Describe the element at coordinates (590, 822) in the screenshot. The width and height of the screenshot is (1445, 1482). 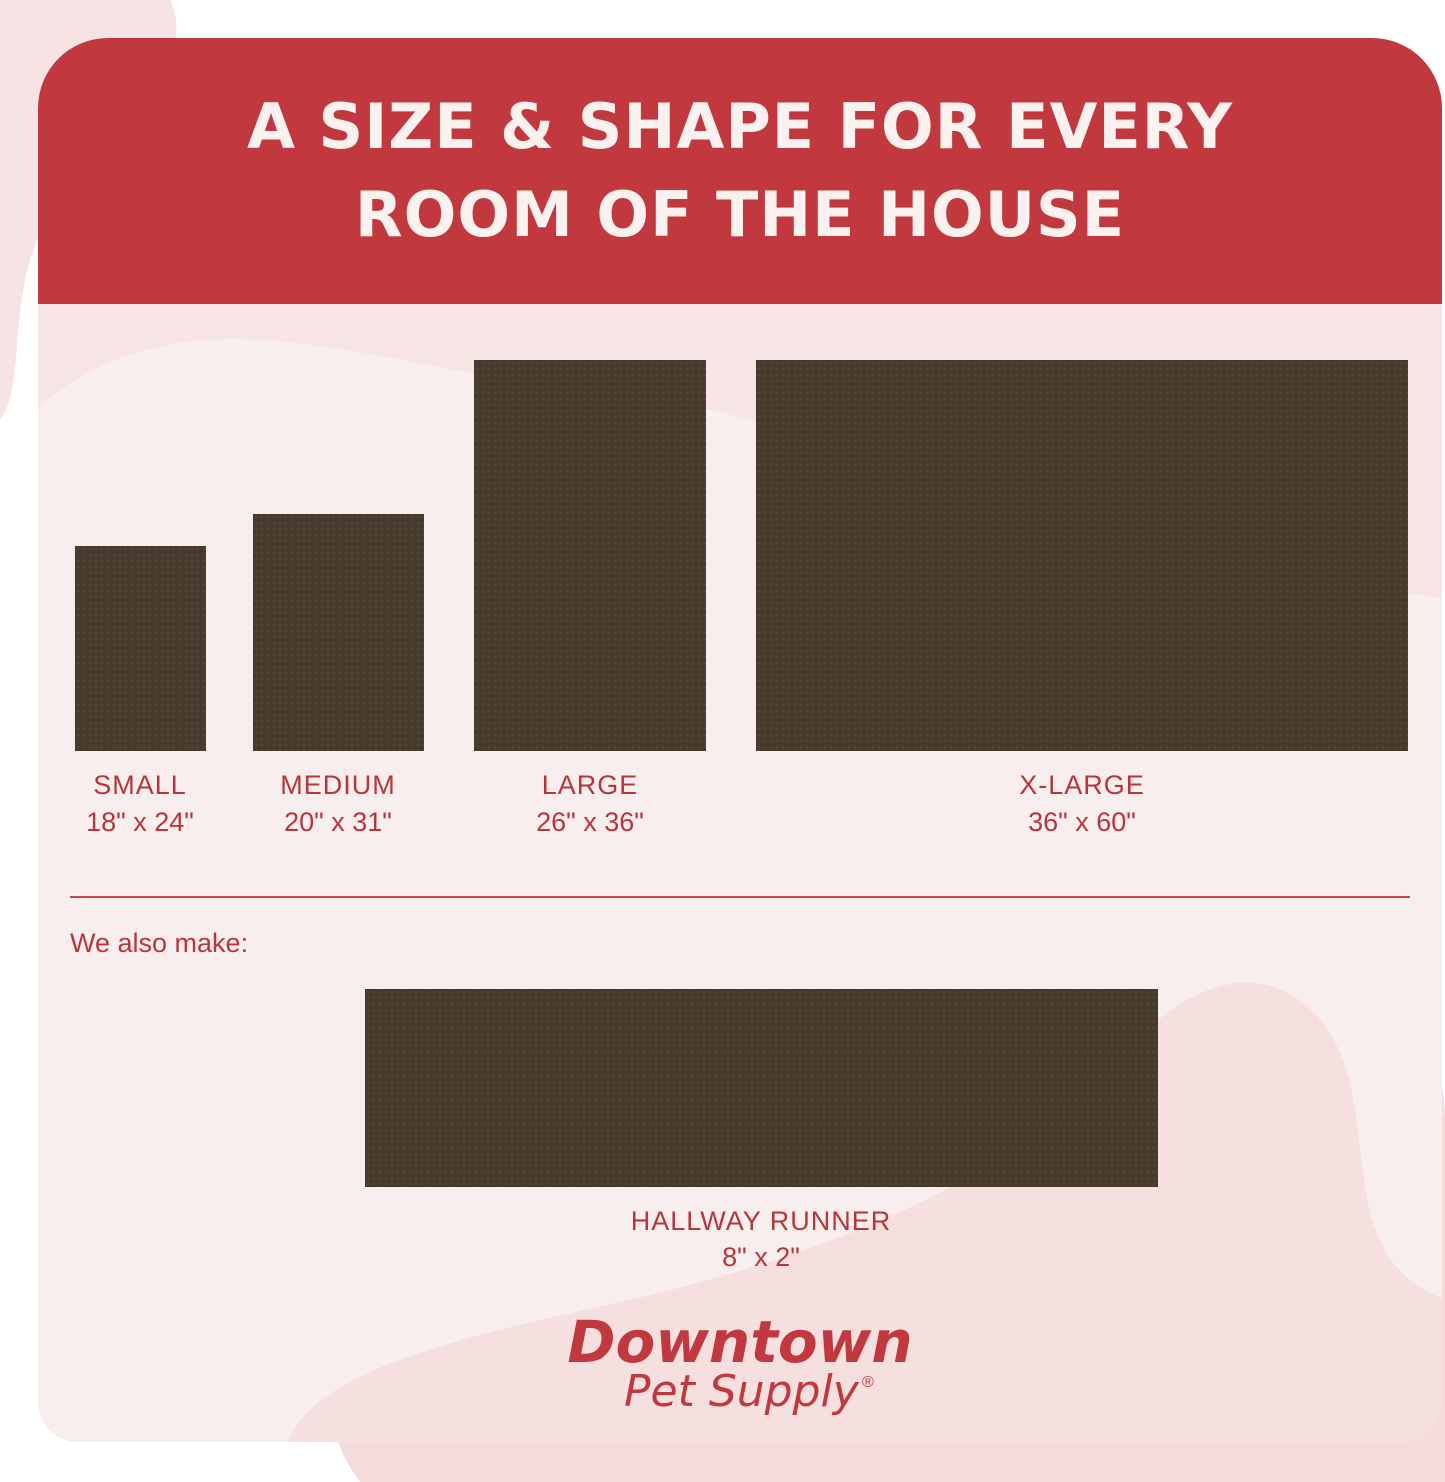
I see `size-dimensions-large: 26" x 36"` at that location.